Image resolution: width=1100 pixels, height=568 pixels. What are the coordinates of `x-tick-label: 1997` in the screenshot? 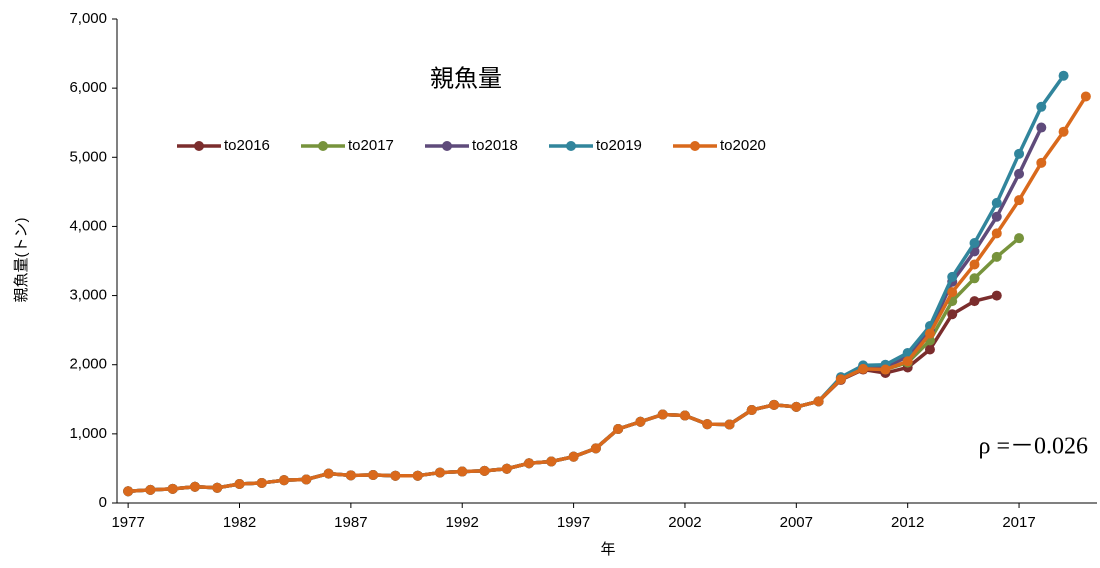 It's located at (573, 522).